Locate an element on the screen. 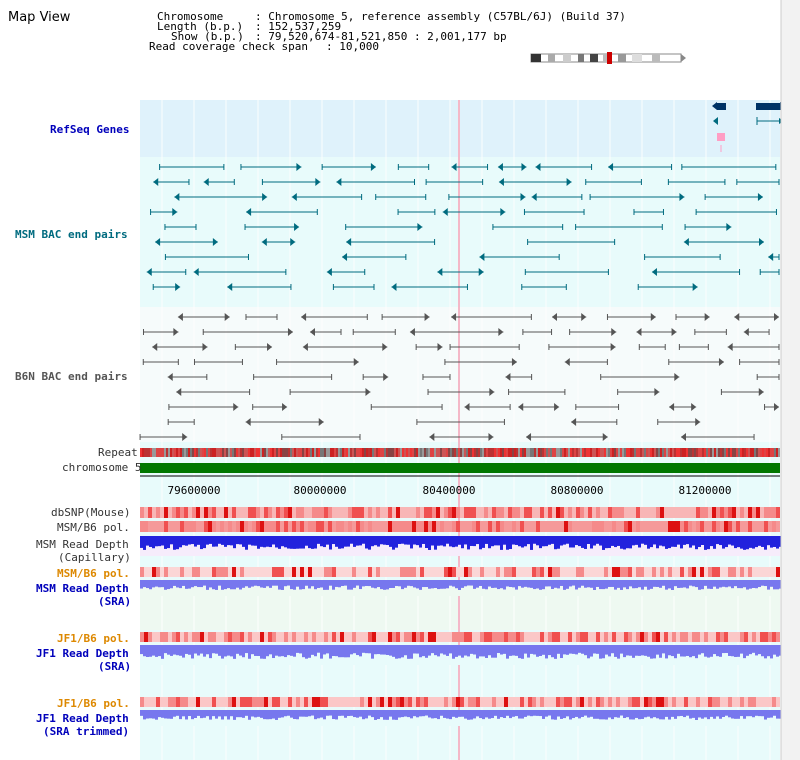  track-label-jf1-b6-pol-2: JF1/B6 pol. is located at coordinates (93, 703).